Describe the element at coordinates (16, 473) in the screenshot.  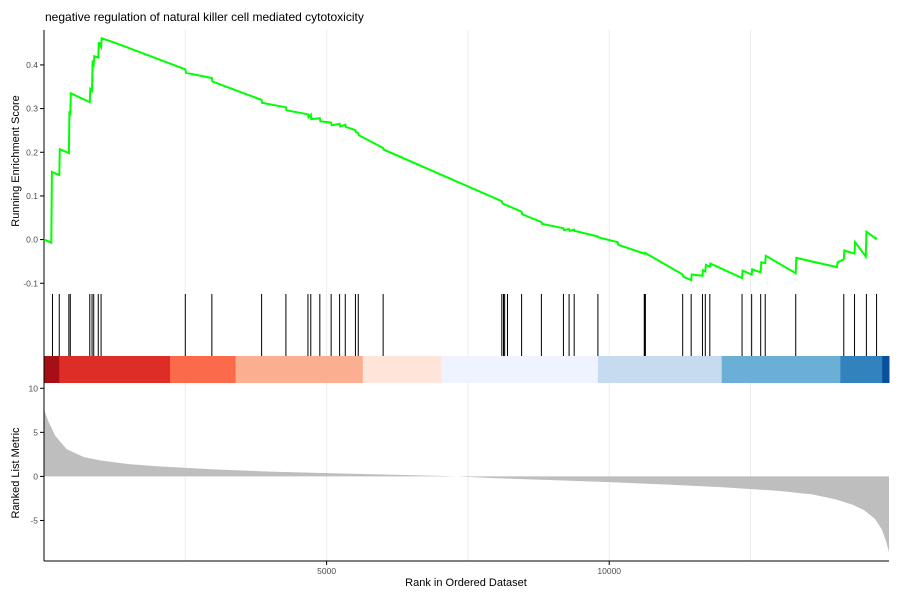
I see `ranked-metric-y-label: Ranked List Metric` at that location.